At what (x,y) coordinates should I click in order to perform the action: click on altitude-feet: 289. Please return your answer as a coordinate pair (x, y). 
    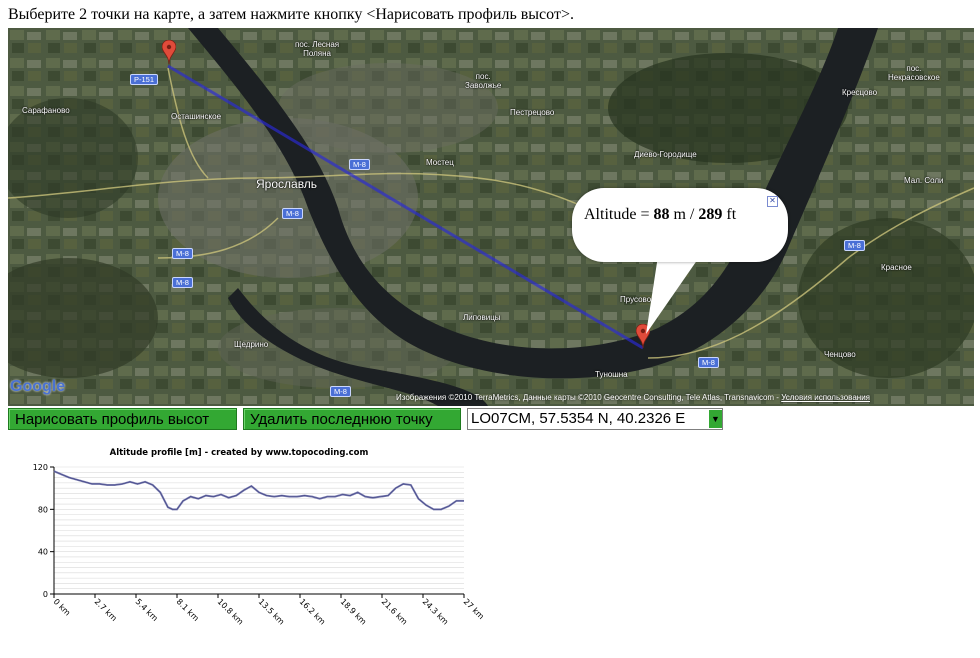
    Looking at the image, I should click on (710, 214).